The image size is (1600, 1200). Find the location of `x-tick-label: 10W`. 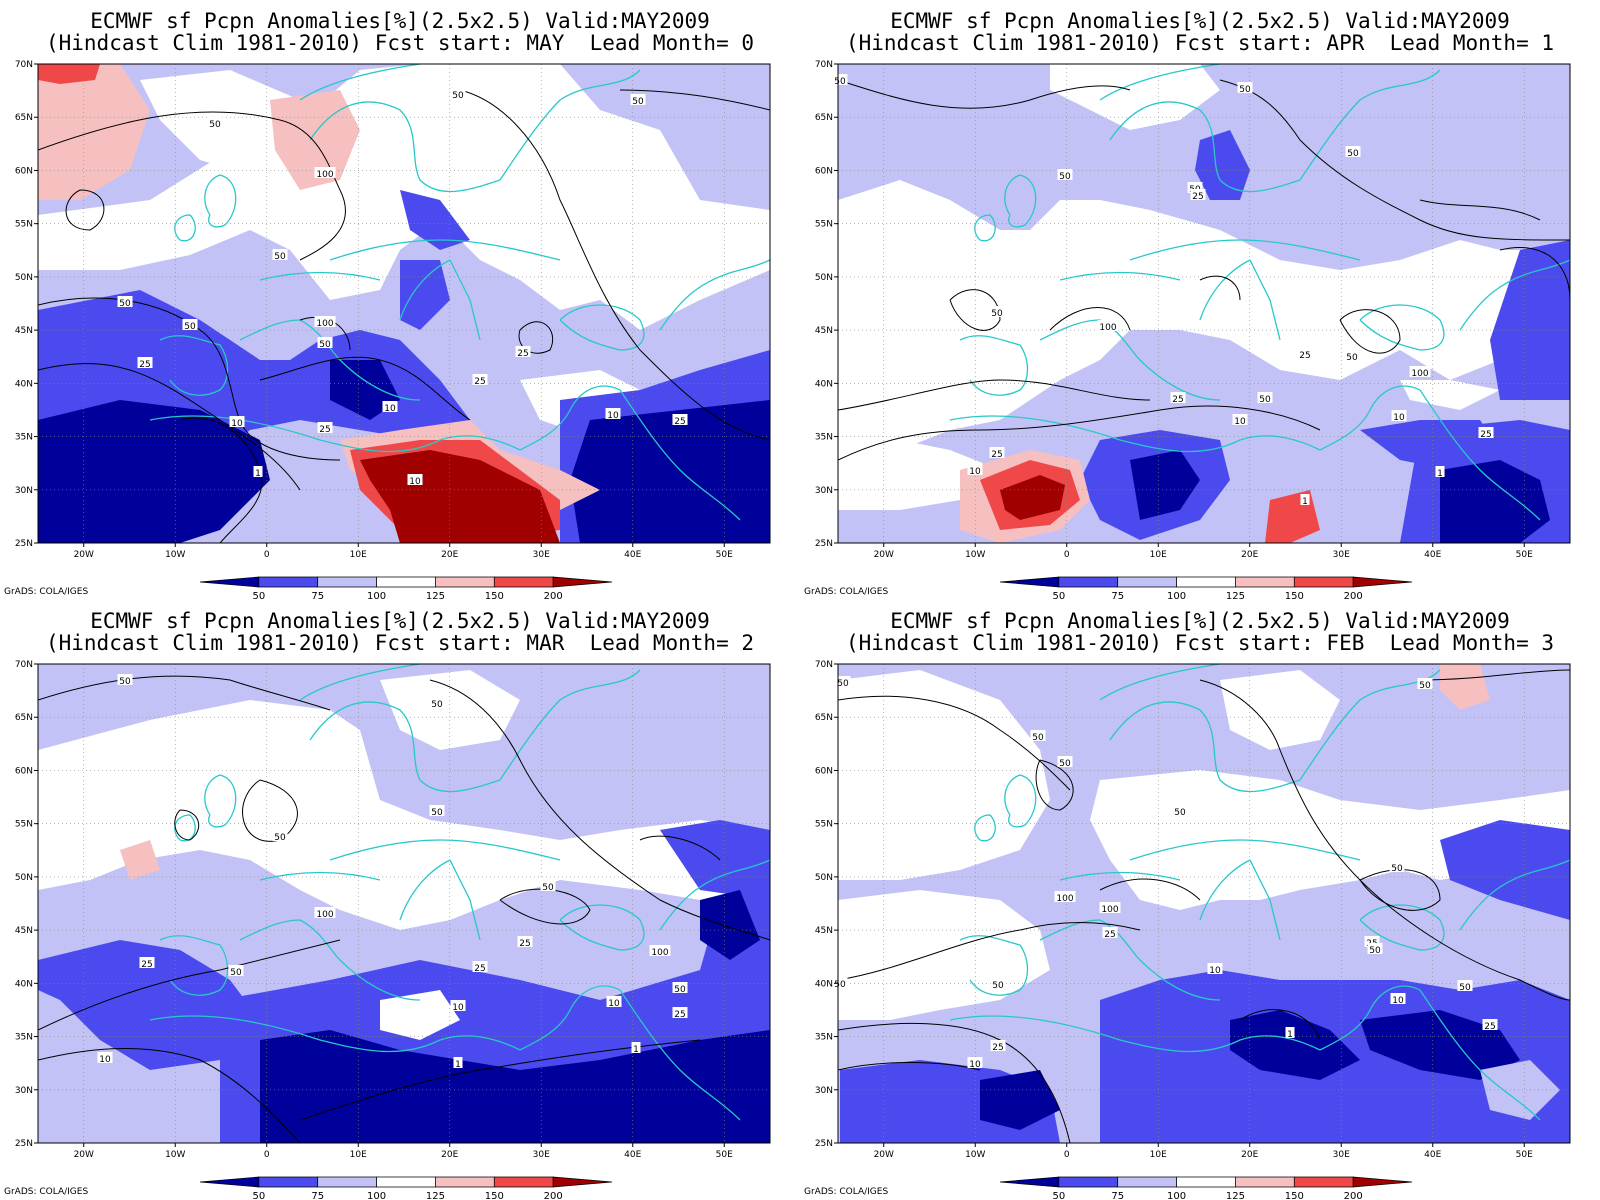

x-tick-label: 10W is located at coordinates (975, 555).